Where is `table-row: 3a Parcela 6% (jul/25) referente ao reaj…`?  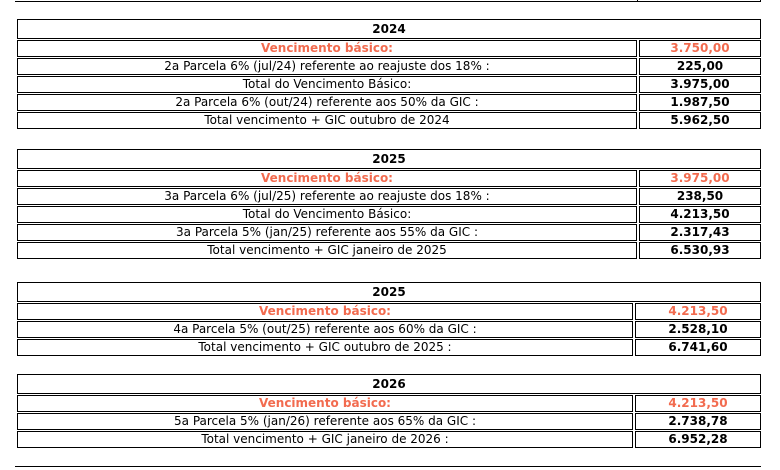 table-row: 3a Parcela 6% (jul/25) referente ao reaj… is located at coordinates (389, 196).